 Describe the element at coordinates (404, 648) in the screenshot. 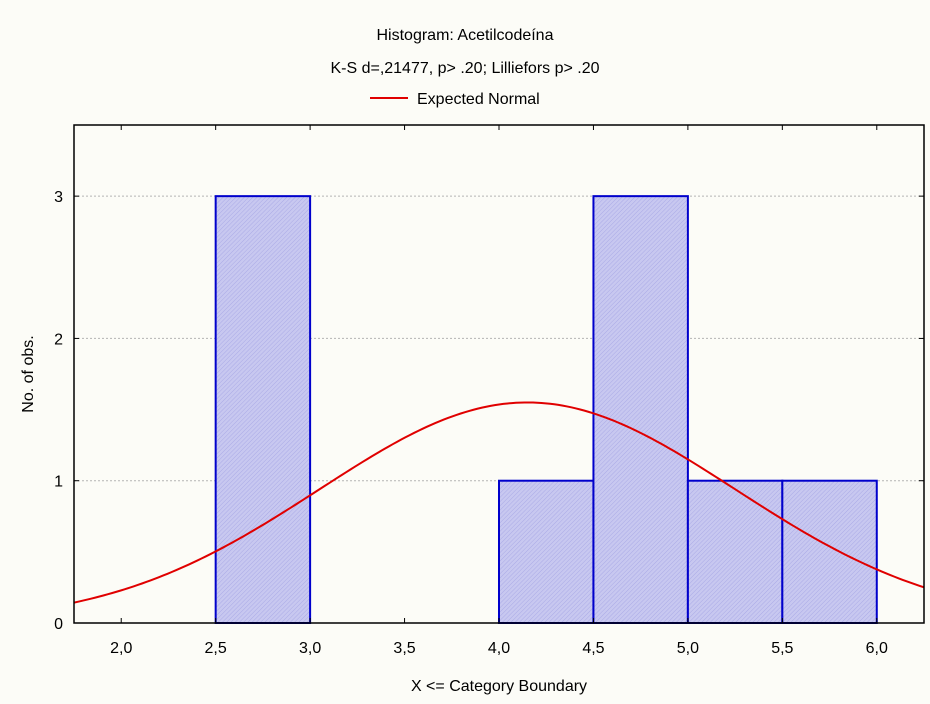

I see `x-tick-label: 3,5` at that location.